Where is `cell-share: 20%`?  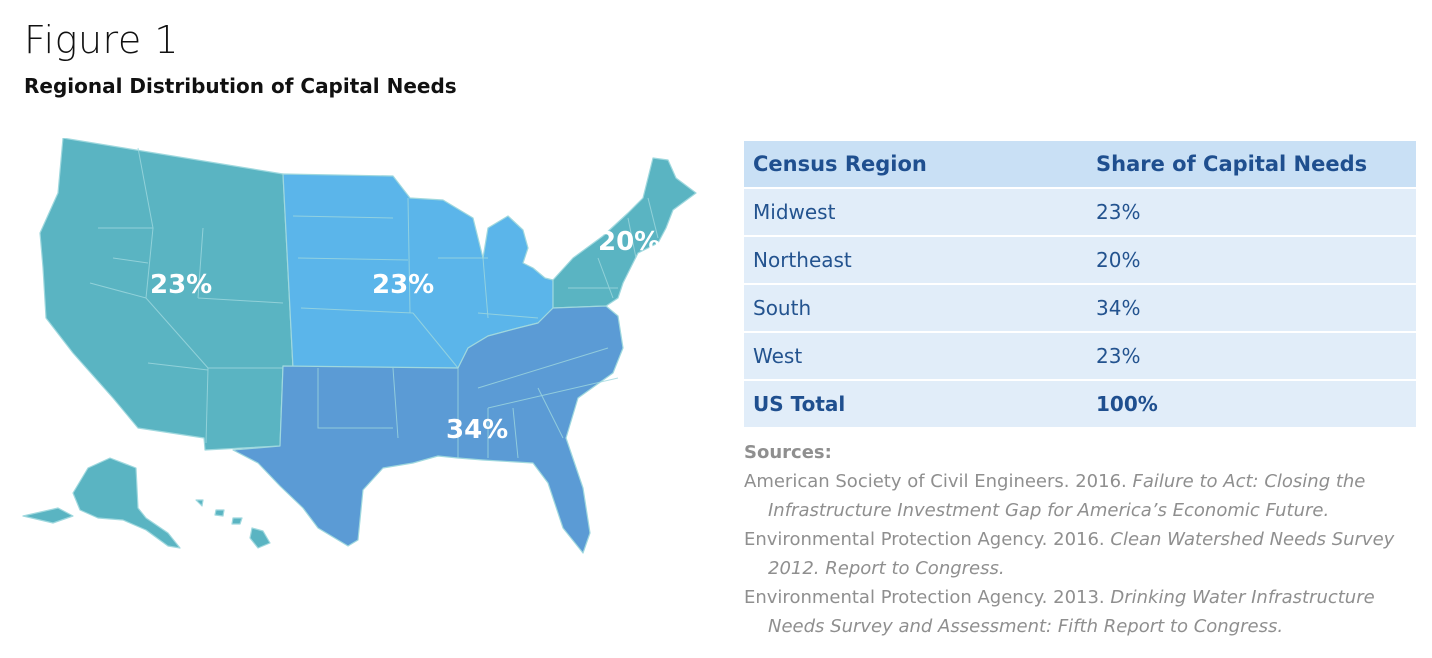
cell-share: 20% is located at coordinates (1251, 259).